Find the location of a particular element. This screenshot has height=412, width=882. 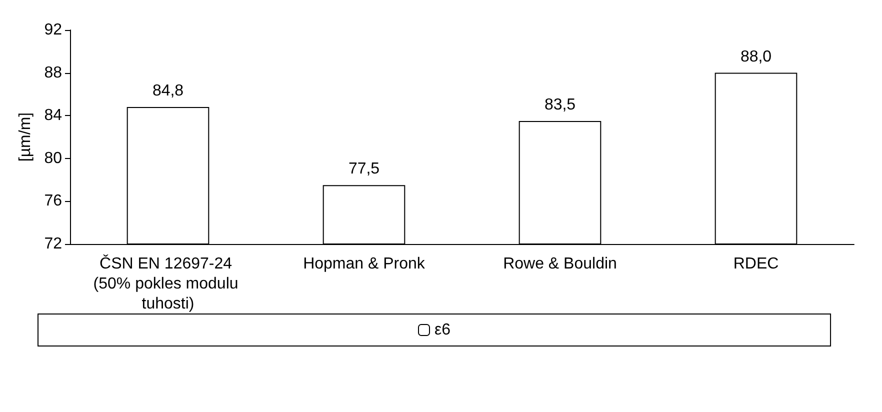

x-tick-label: Hopman & Pronk is located at coordinates (364, 264).